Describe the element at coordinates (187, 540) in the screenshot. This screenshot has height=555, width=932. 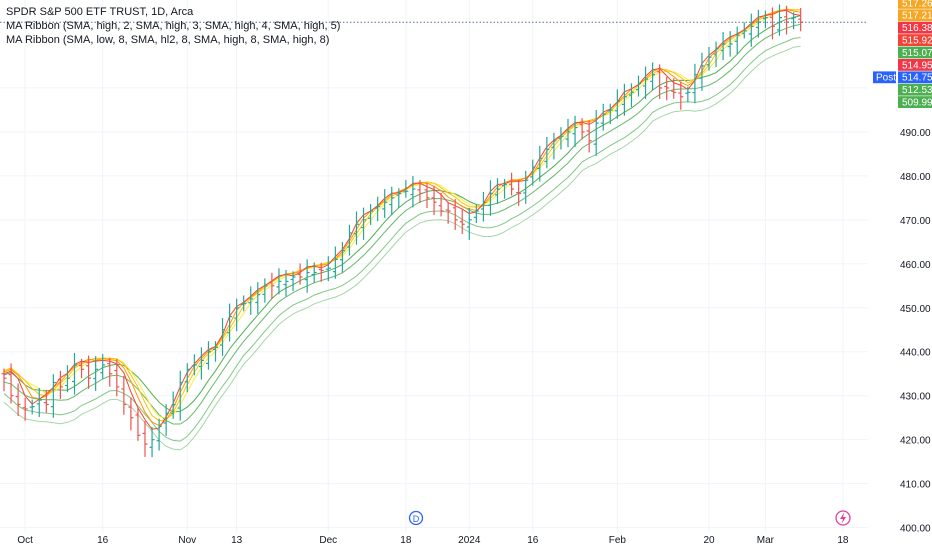
I see `time-axis-tick-label: Nov` at that location.